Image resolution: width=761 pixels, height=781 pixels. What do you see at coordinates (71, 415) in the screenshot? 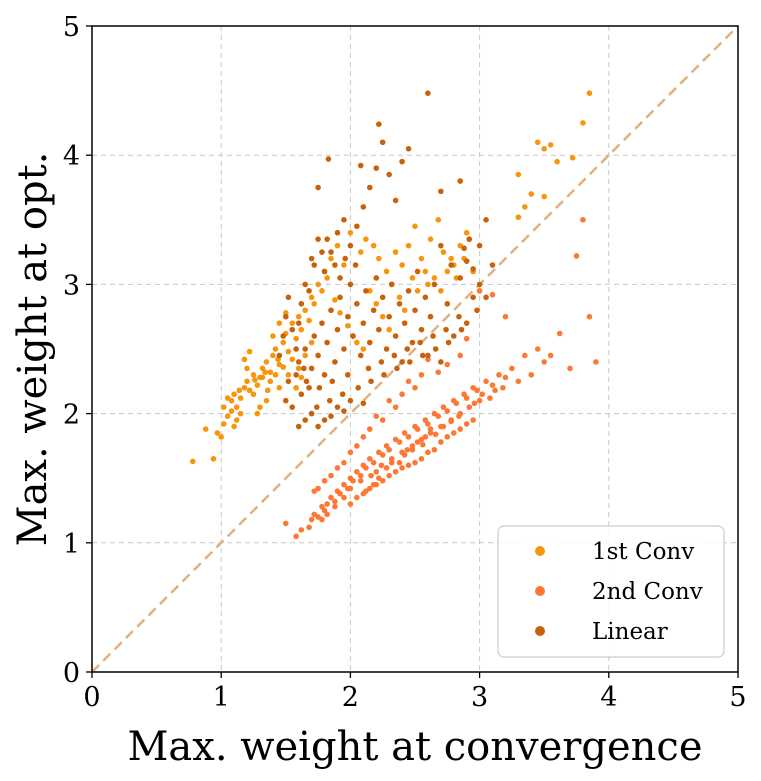
I see `y-tick-label: 2` at bounding box center [71, 415].